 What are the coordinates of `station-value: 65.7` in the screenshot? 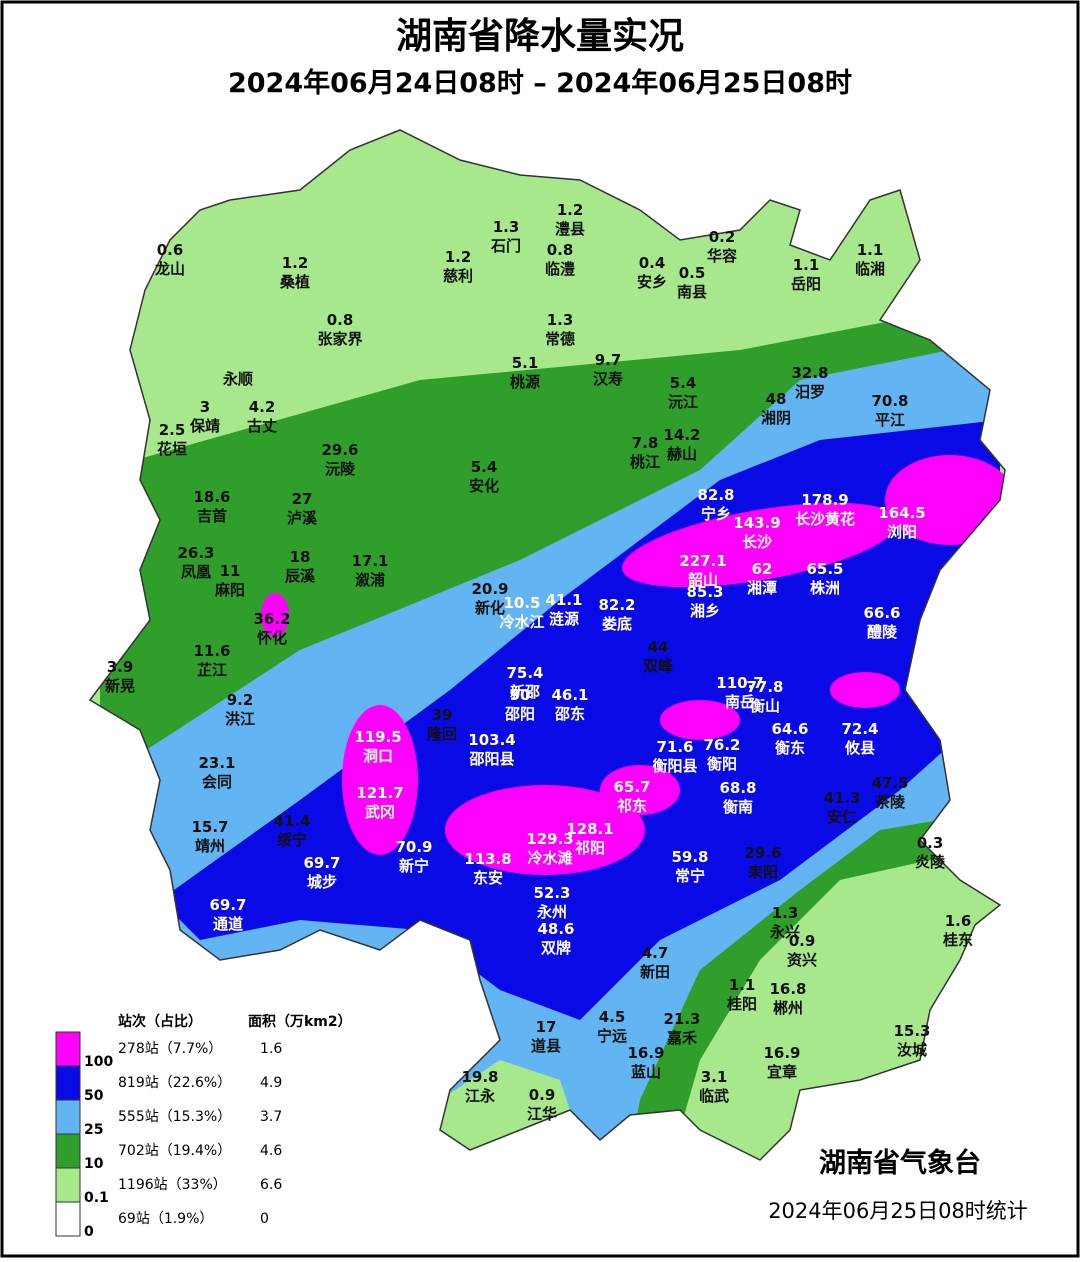 It's located at (631, 787).